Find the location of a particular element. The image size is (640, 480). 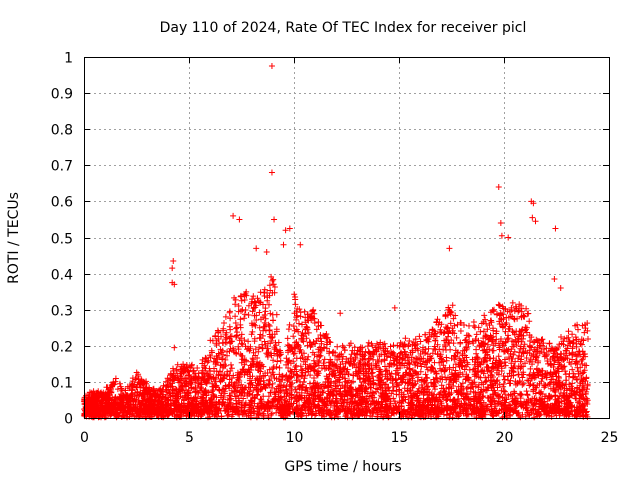

y-tick-label: 0.7 is located at coordinates (62, 167).